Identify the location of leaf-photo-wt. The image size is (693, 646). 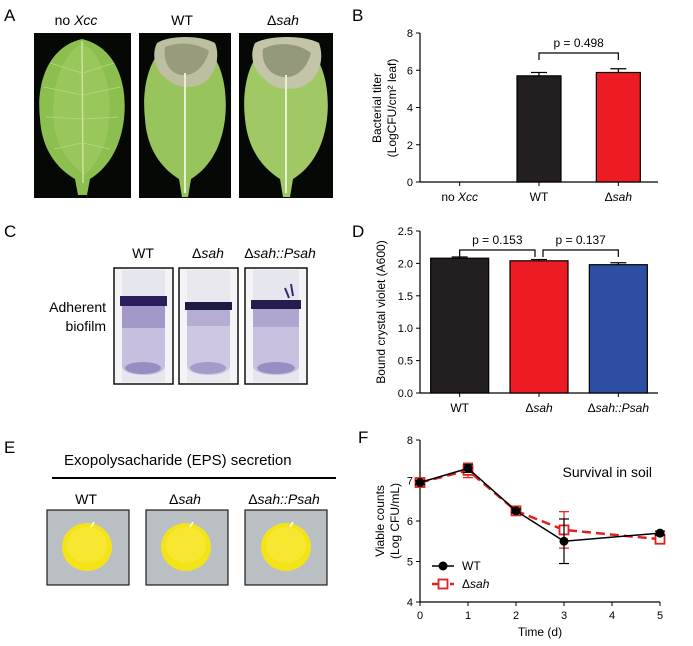
(185, 115).